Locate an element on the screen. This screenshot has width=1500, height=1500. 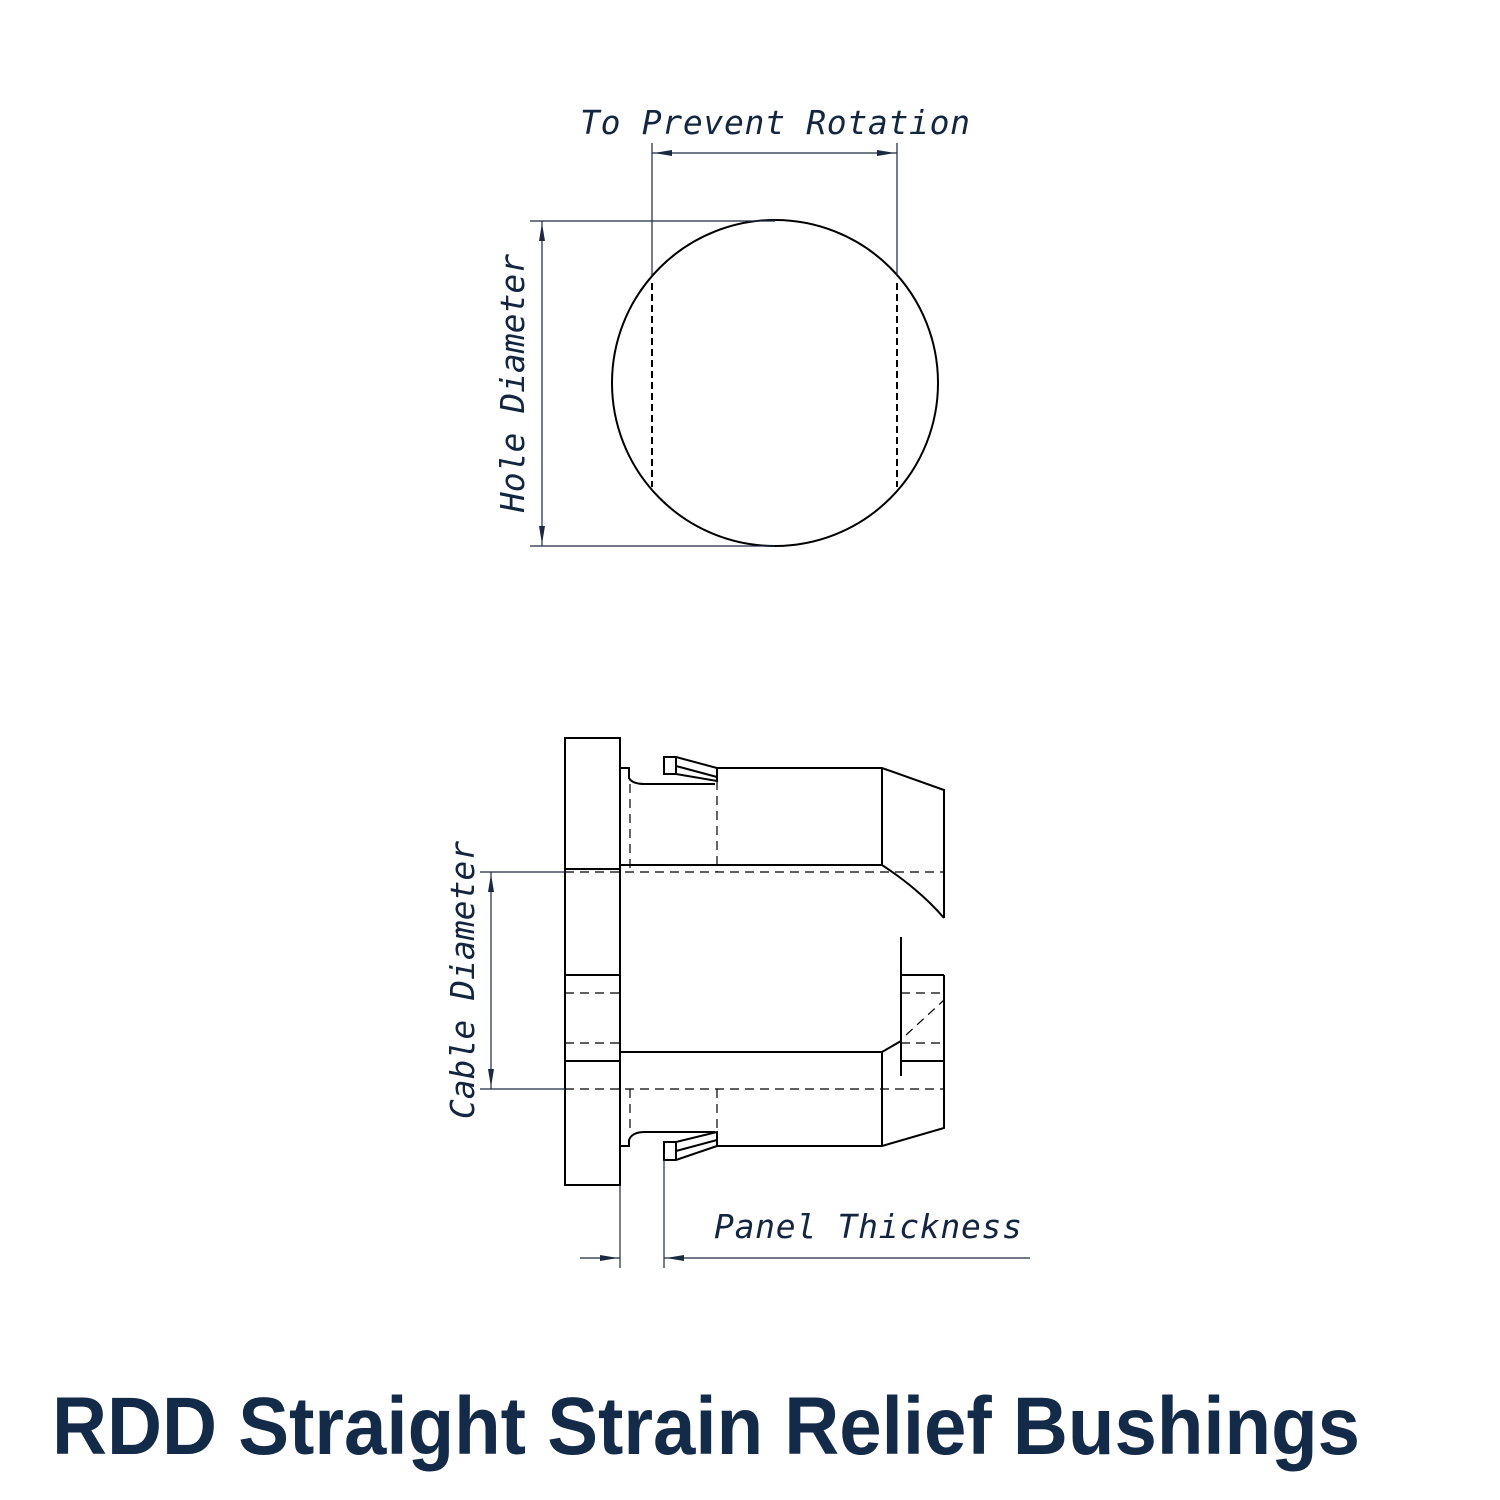
lower-tab is located at coordinates (690, 1145).